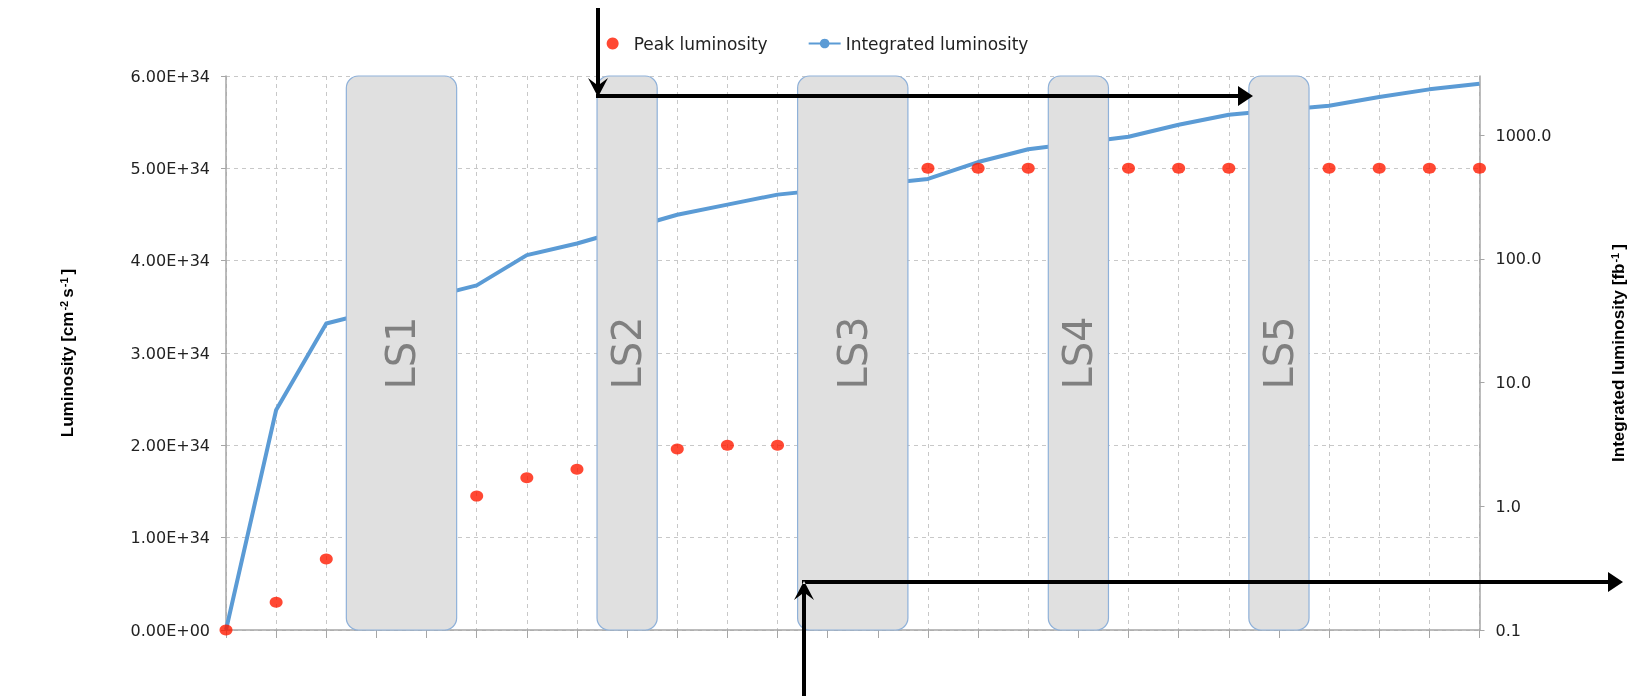 The width and height of the screenshot is (1635, 696). Describe the element at coordinates (937, 43) in the screenshot. I see `legend-label: Integrated luminosity` at that location.